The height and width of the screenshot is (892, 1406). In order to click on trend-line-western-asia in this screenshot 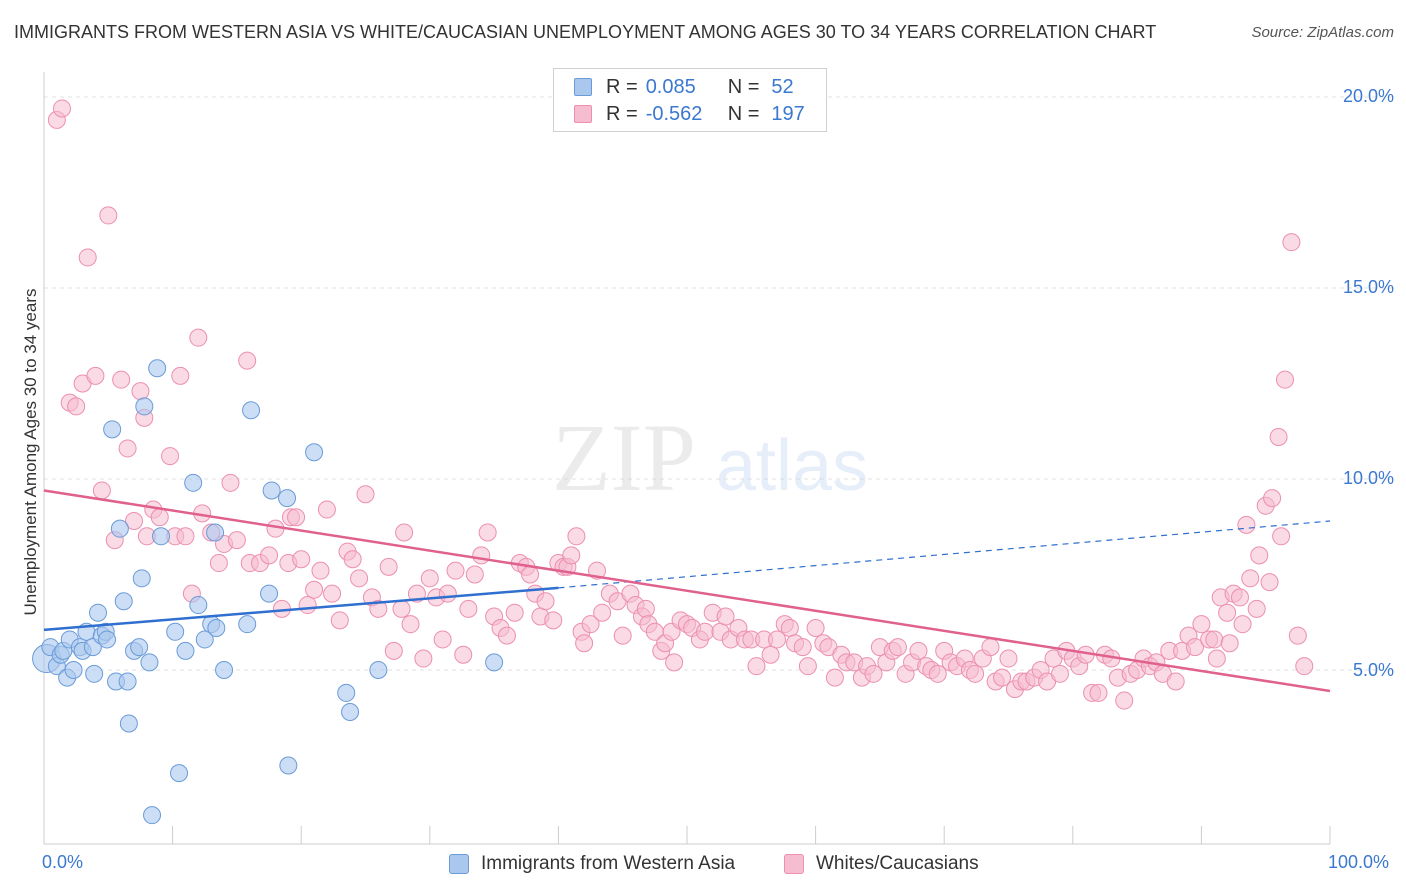, I will do `click(301, 609)`.